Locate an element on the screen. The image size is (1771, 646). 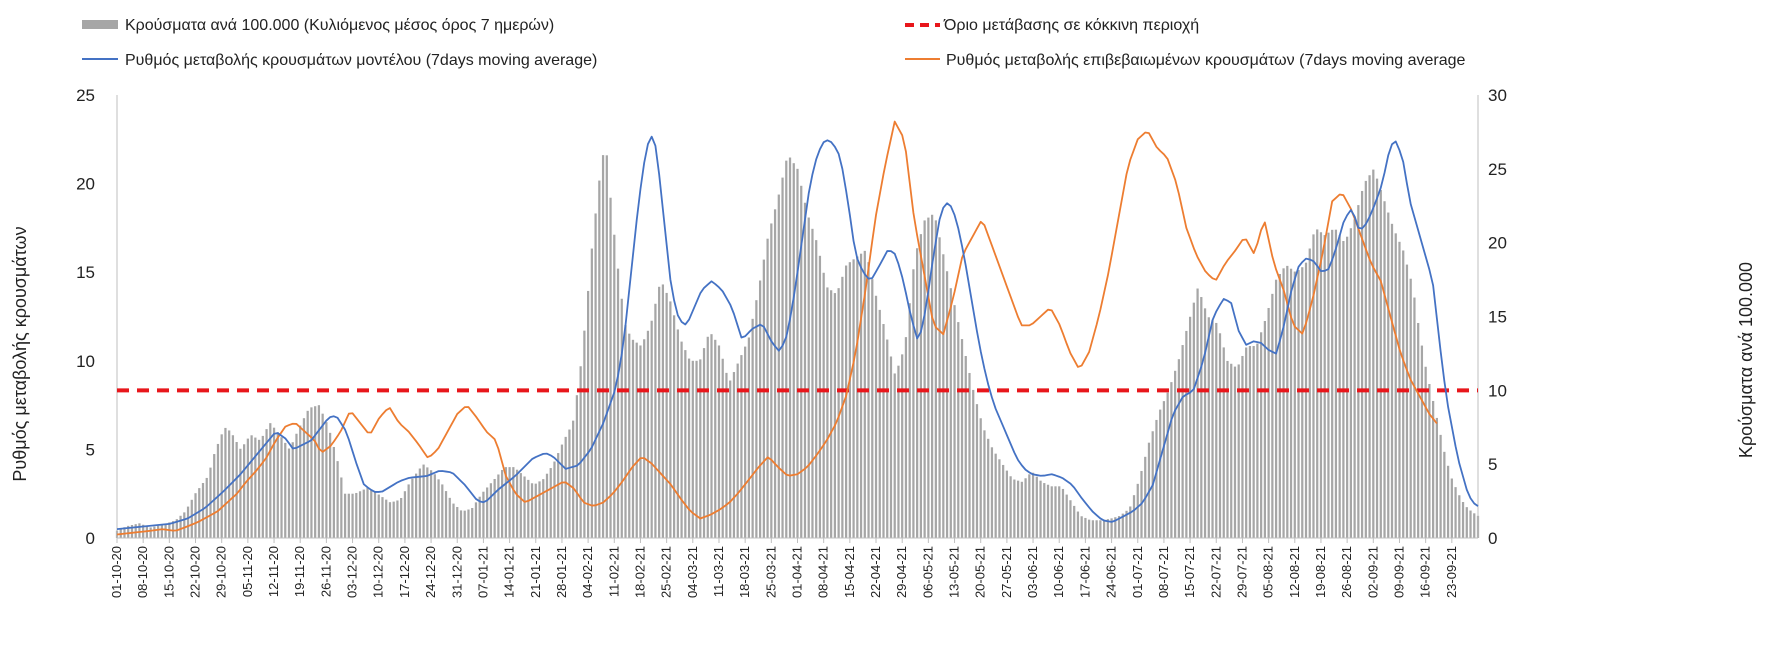
x-tick-label: 01-10-20 is located at coordinates (116, 572).